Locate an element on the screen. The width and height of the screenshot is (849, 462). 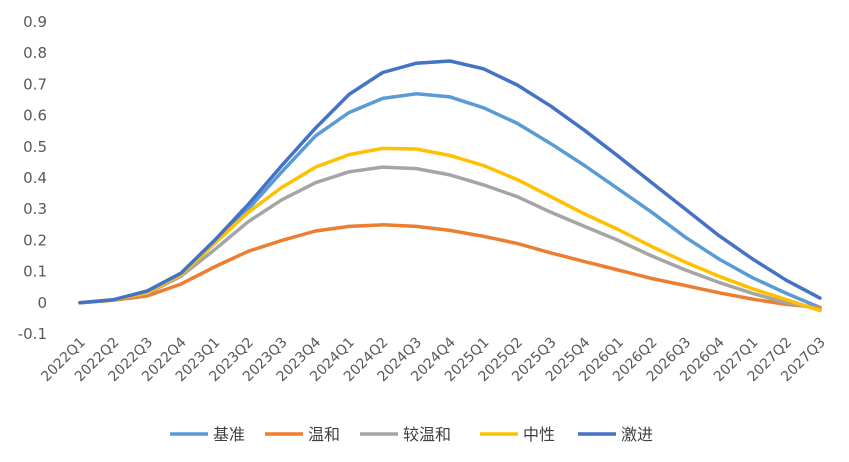
y-tick-label: -0.1 is located at coordinates (32, 334).